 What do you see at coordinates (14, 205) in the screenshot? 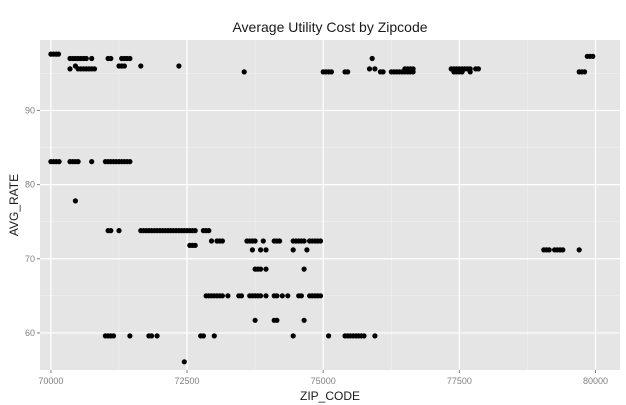
I see `y-axis-title: AVG_RATE` at bounding box center [14, 205].